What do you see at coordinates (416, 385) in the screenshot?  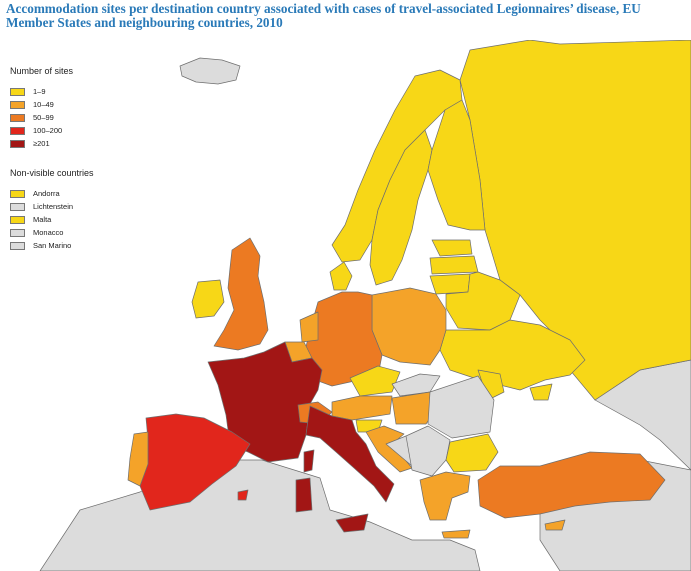 I see `region-slovakia` at bounding box center [416, 385].